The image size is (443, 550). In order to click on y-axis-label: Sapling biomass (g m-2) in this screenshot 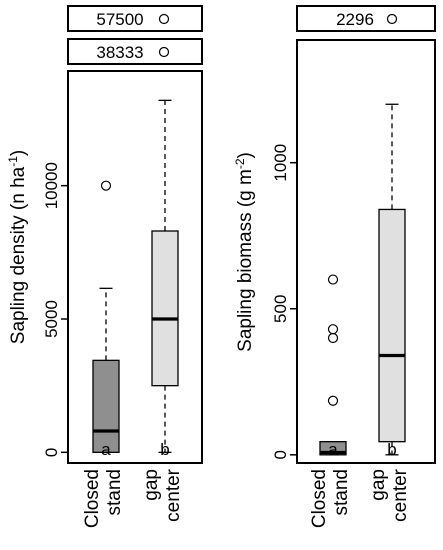, I will do `click(244, 252)`.